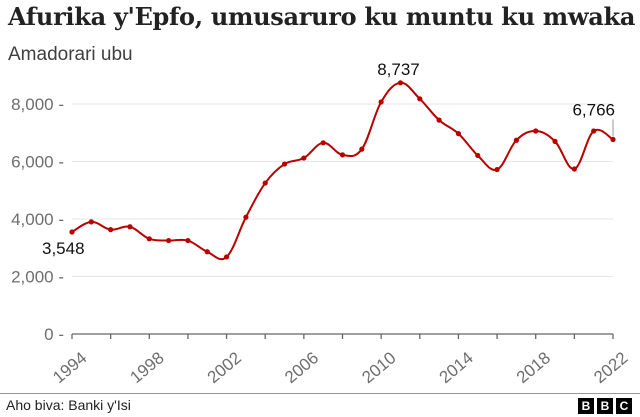 The width and height of the screenshot is (640, 417). I want to click on chart-subtitle: Amadorari ubu, so click(70, 54).